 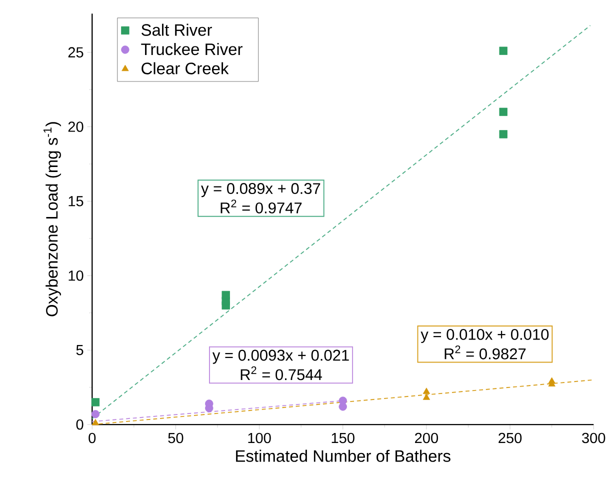 I want to click on y-tick-label: 20, so click(x=76, y=127).